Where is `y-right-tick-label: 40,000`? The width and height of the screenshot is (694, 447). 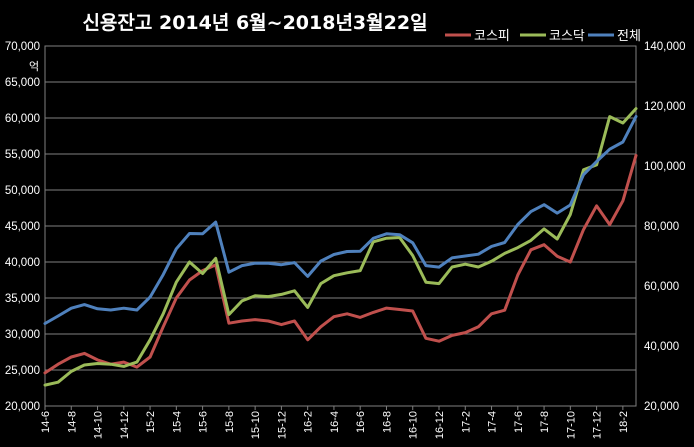
y-right-tick-label: 40,000 is located at coordinates (661, 347).